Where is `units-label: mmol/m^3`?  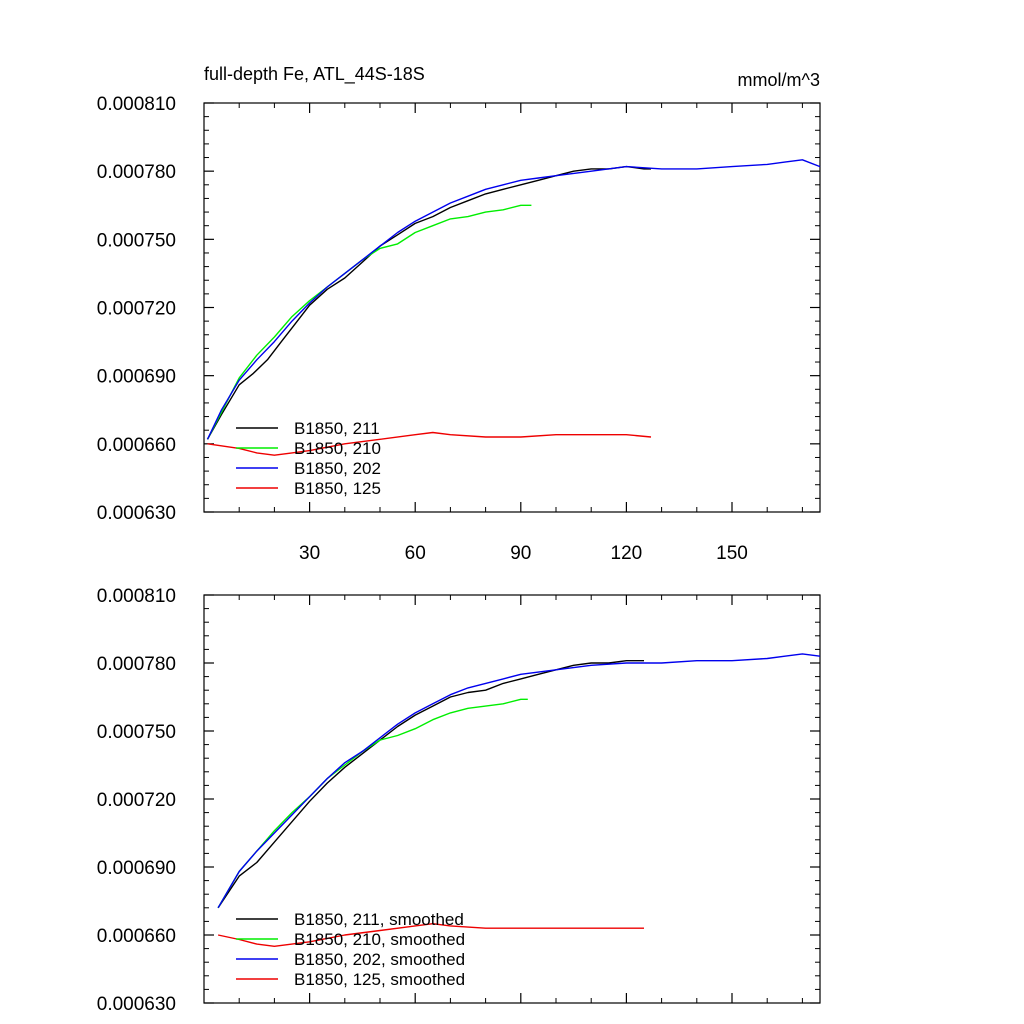 units-label: mmol/m^3 is located at coordinates (779, 80).